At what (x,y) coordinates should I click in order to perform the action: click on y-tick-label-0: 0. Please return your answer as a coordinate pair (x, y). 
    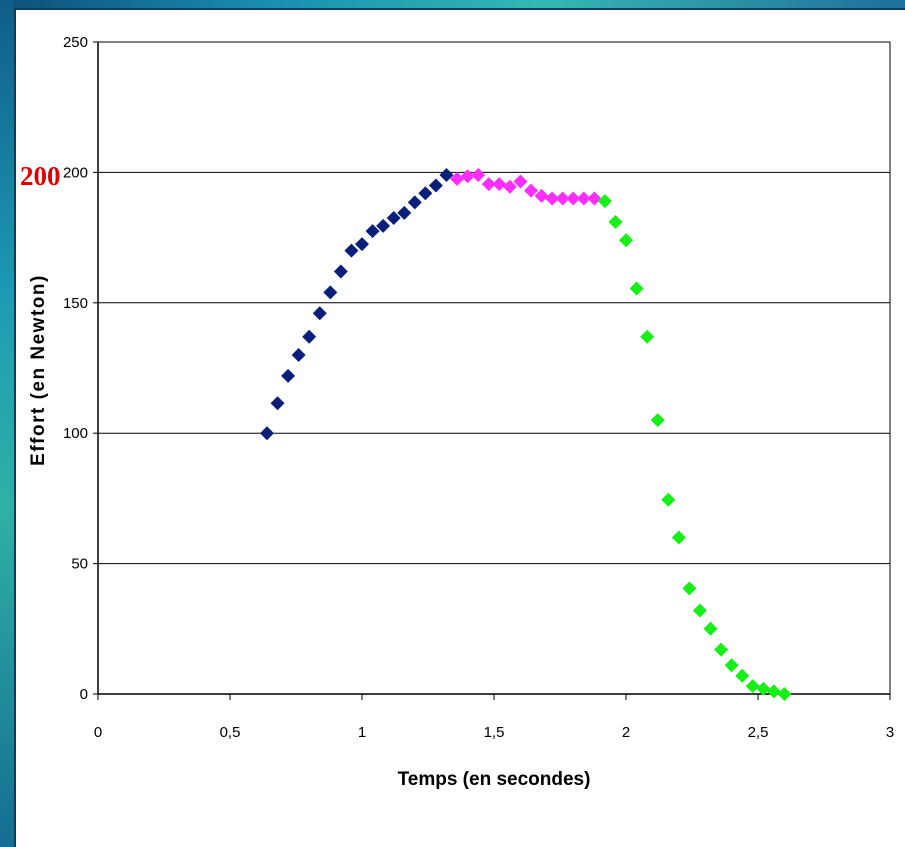
    Looking at the image, I should click on (84, 694).